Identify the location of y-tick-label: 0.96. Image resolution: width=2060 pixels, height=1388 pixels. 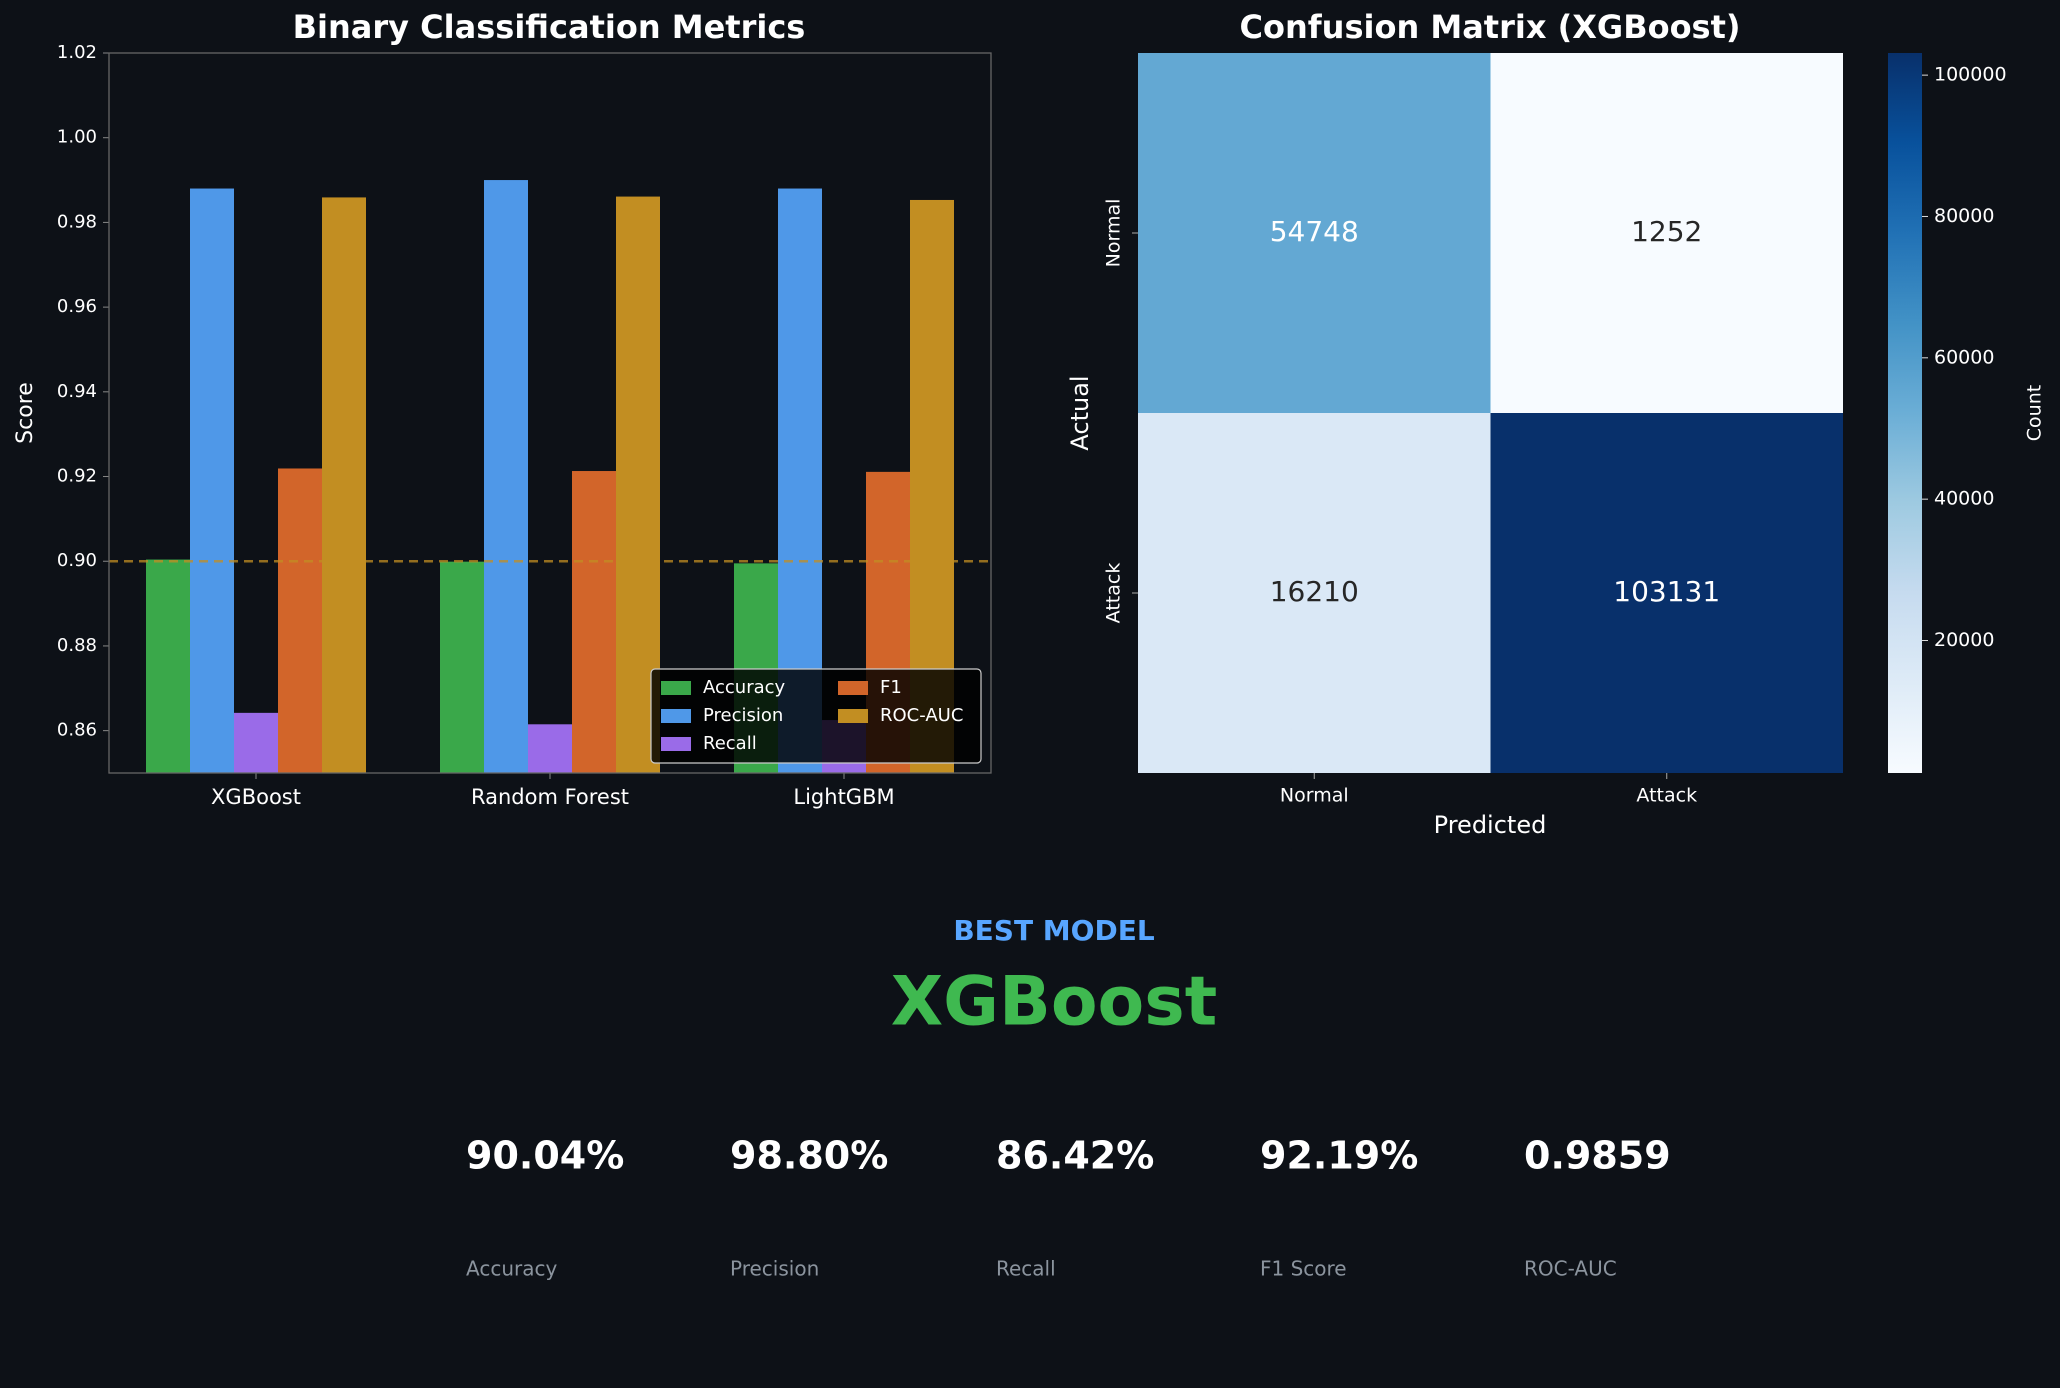
(77, 306).